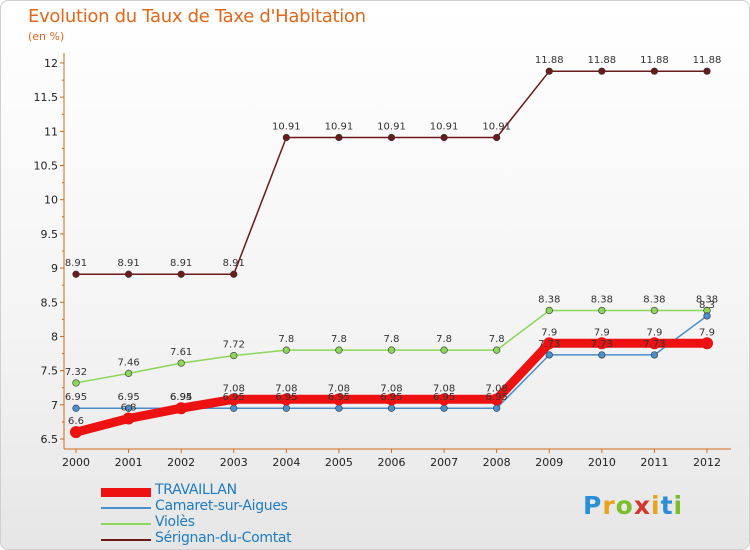 The width and height of the screenshot is (750, 550). What do you see at coordinates (51, 63) in the screenshot?
I see `y-tick-label: 12` at bounding box center [51, 63].